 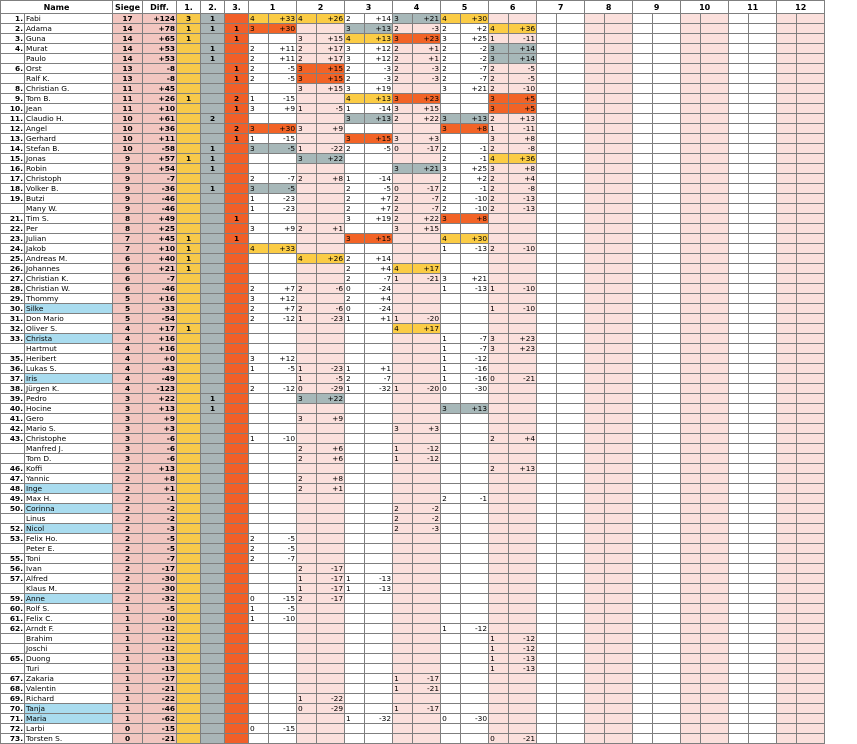 What do you see at coordinates (379, 78) in the screenshot?
I see `game-3-diff: -3` at bounding box center [379, 78].